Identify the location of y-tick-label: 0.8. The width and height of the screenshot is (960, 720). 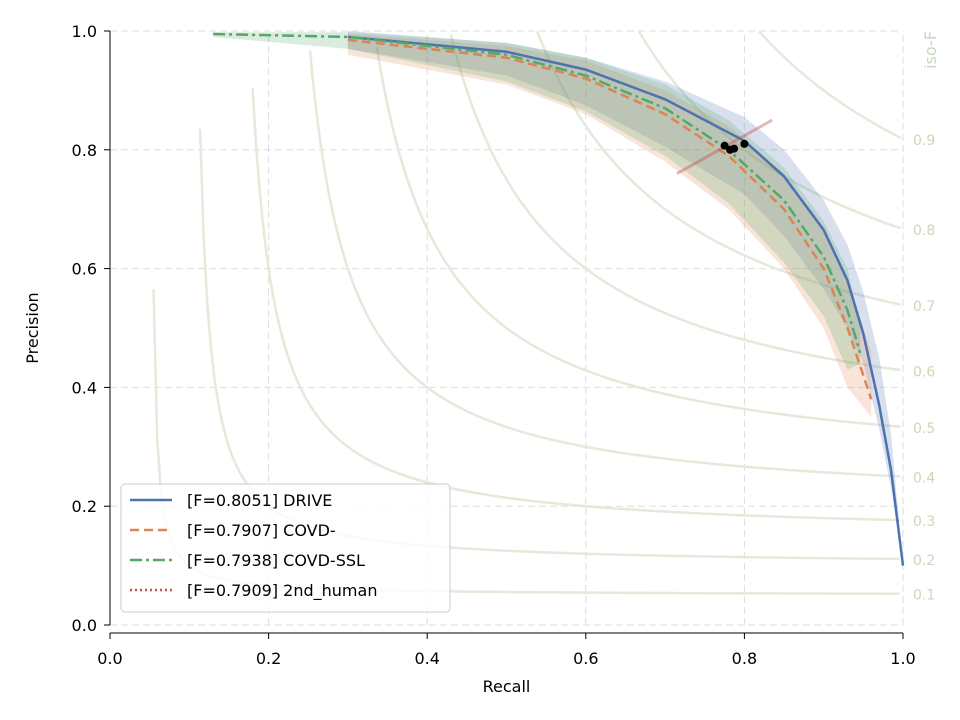
(84, 150).